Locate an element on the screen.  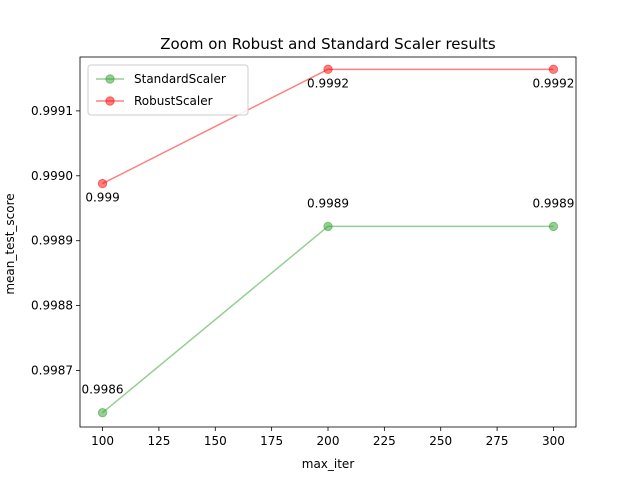
x-tick-label: 150 is located at coordinates (215, 441).